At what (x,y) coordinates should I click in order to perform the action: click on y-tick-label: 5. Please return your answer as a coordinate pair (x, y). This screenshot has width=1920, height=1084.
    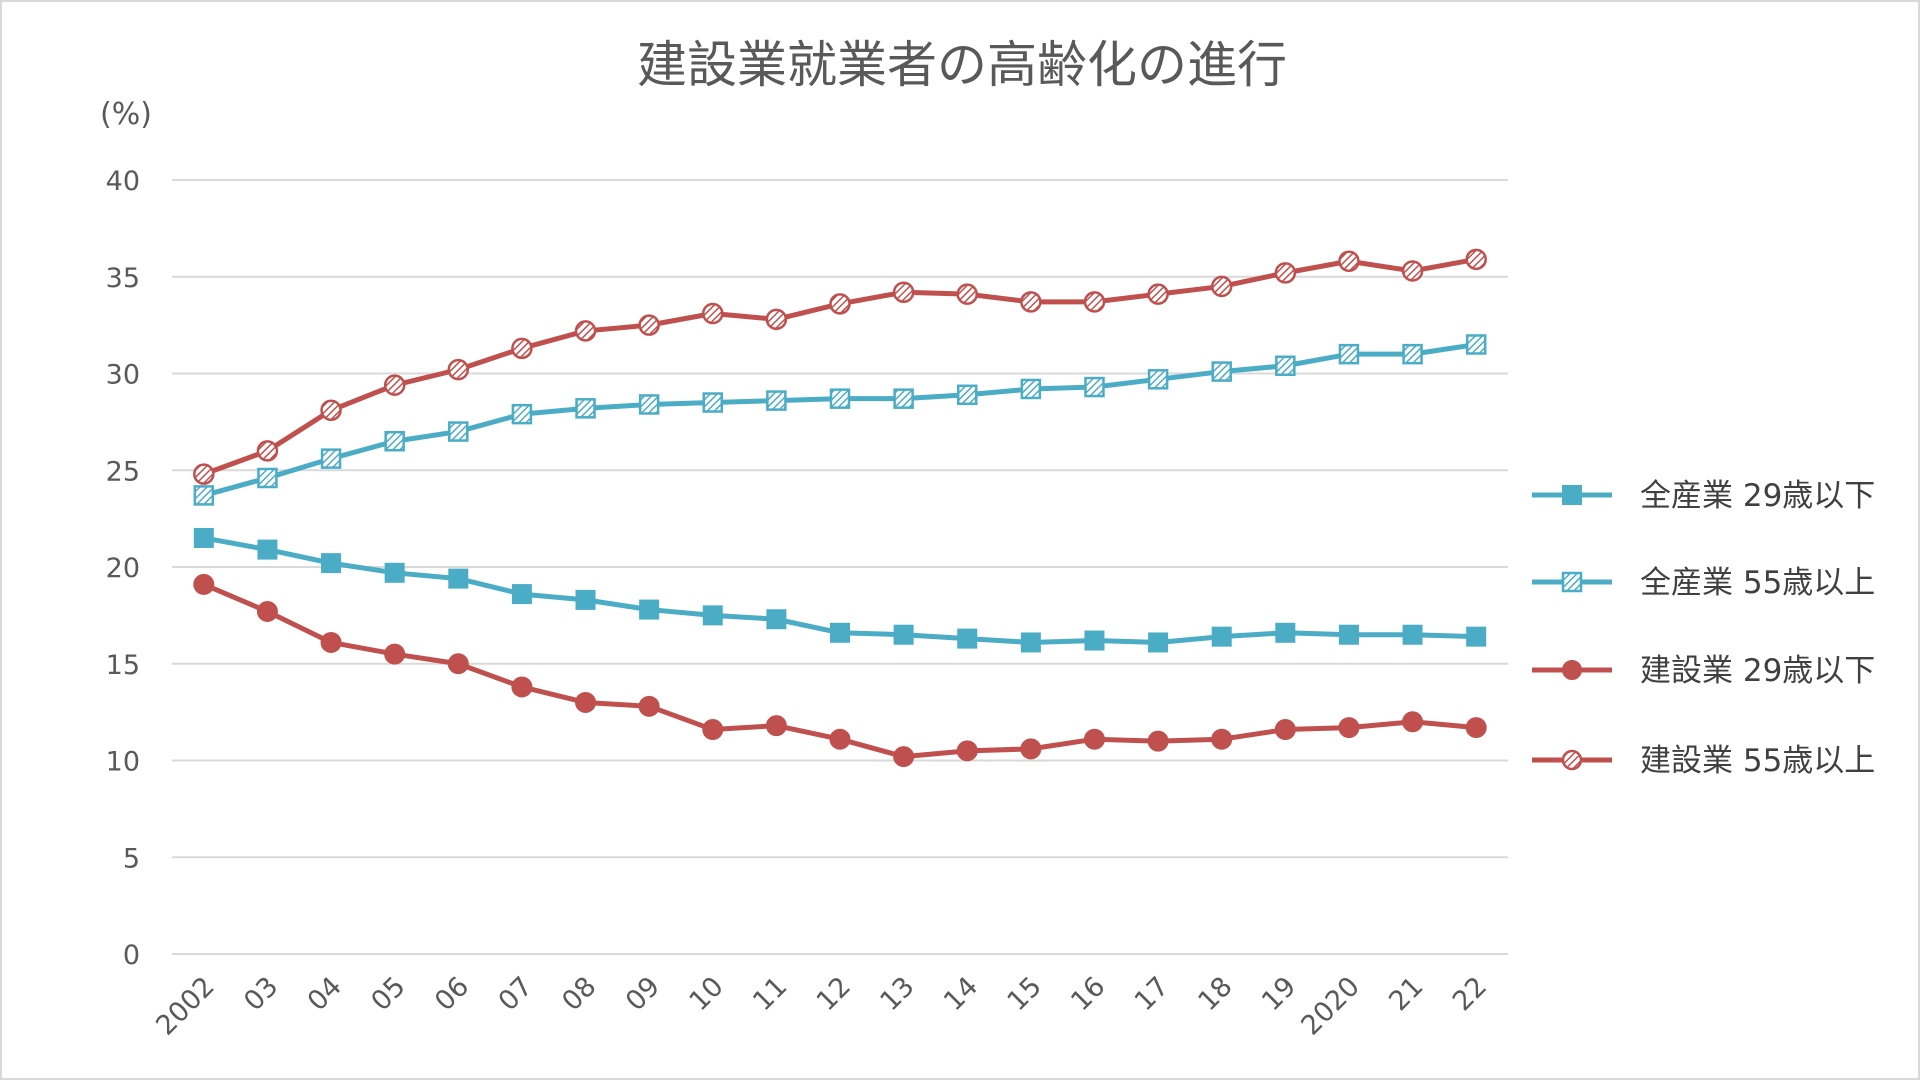
    Looking at the image, I should click on (131, 858).